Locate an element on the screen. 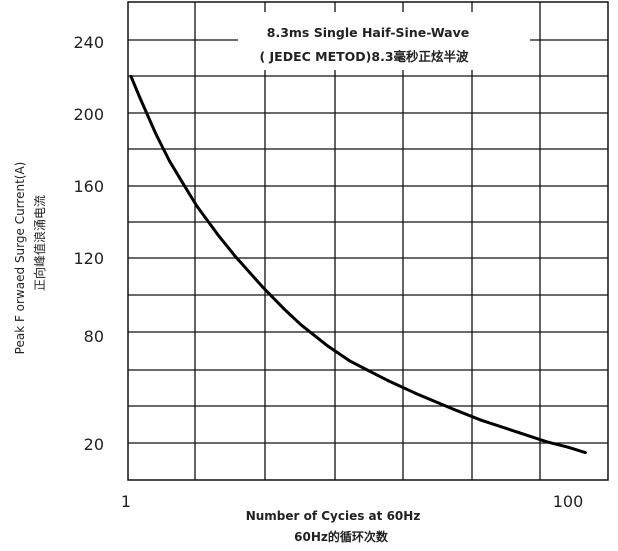 This screenshot has width=618, height=551. y-tick-label: 160 is located at coordinates (88, 186).